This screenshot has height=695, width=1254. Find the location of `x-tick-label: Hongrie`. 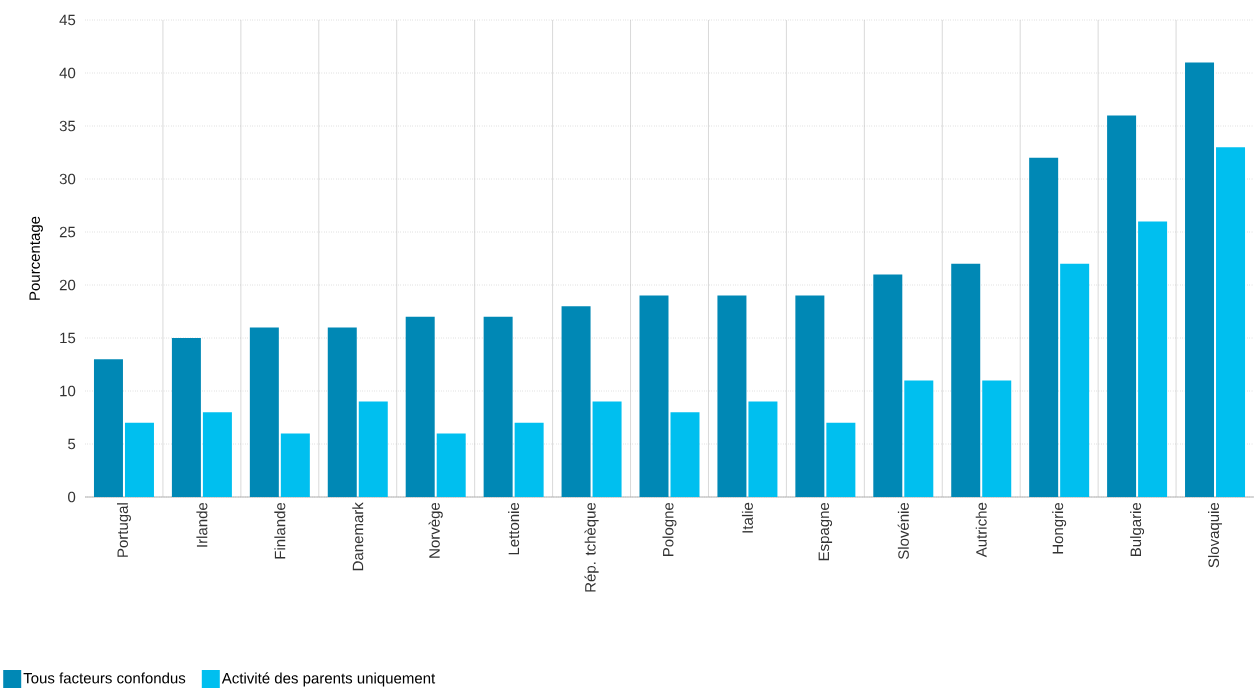

x-tick-label: Hongrie is located at coordinates (1059, 528).